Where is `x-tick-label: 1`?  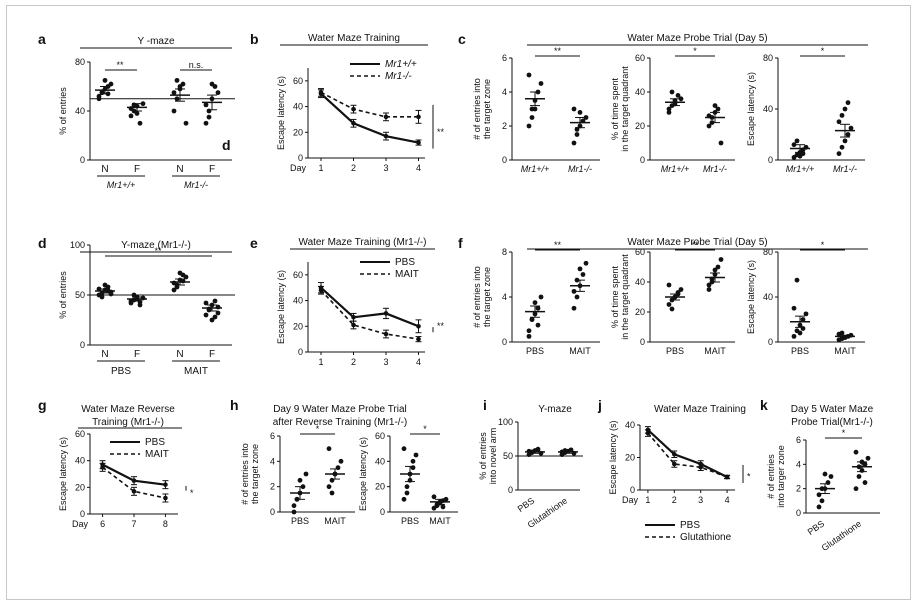
x-tick-label: 1 is located at coordinates (647, 500).